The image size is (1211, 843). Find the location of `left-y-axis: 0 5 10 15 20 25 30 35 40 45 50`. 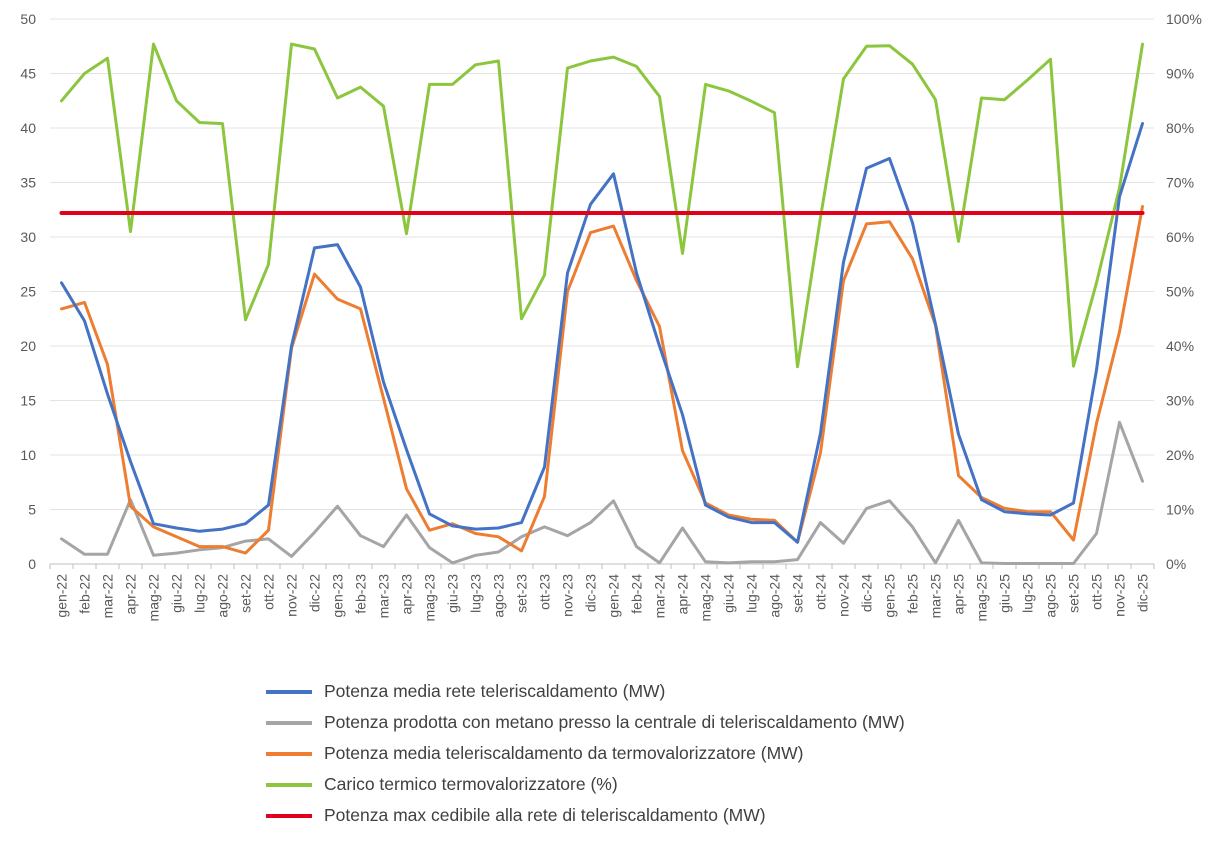

left-y-axis: 0 5 10 15 20 25 30 35 40 45 50 is located at coordinates (28, 291).